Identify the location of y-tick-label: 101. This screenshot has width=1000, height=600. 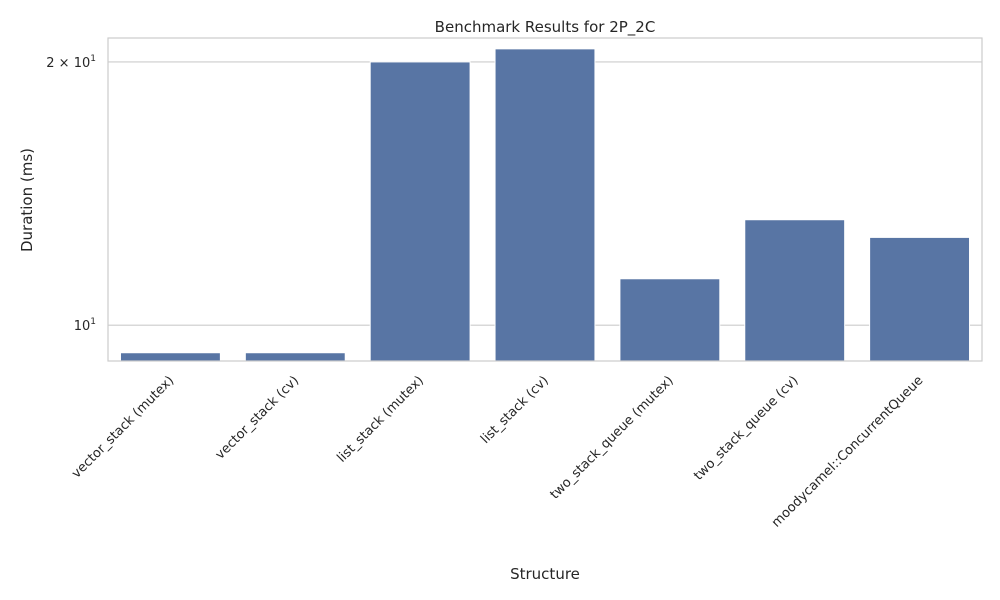
(85, 325).